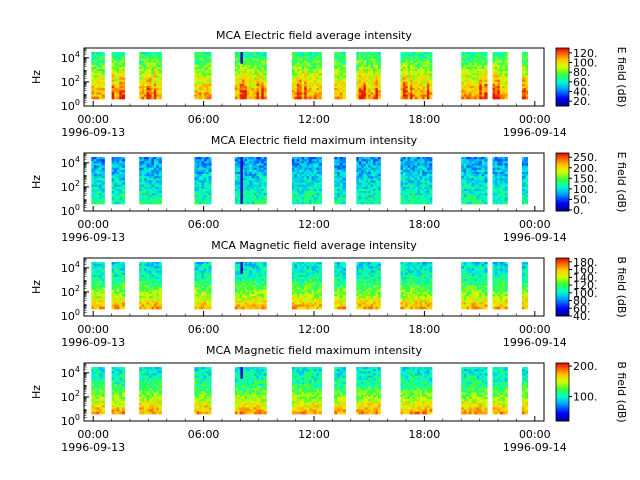  What do you see at coordinates (368, 181) in the screenshot?
I see `data-segment` at bounding box center [368, 181].